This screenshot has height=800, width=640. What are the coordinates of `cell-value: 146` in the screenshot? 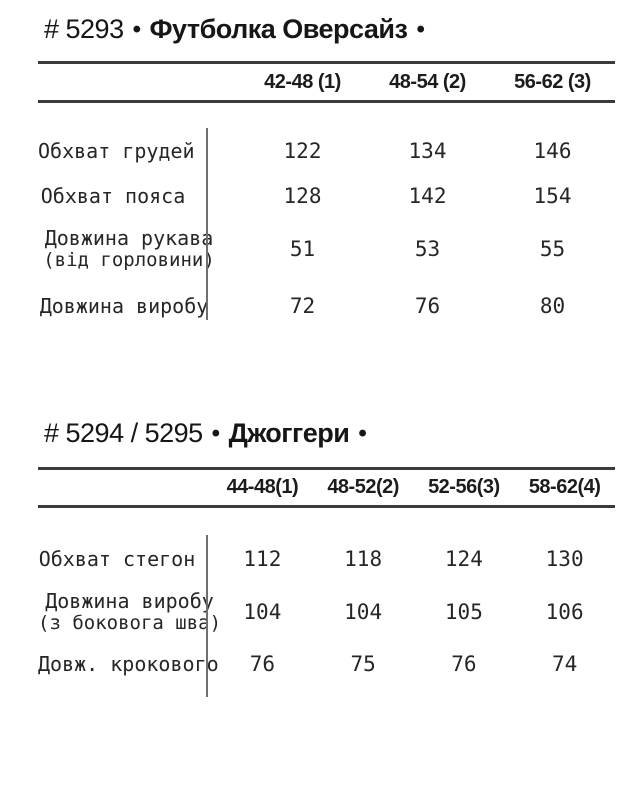 It's located at (552, 151).